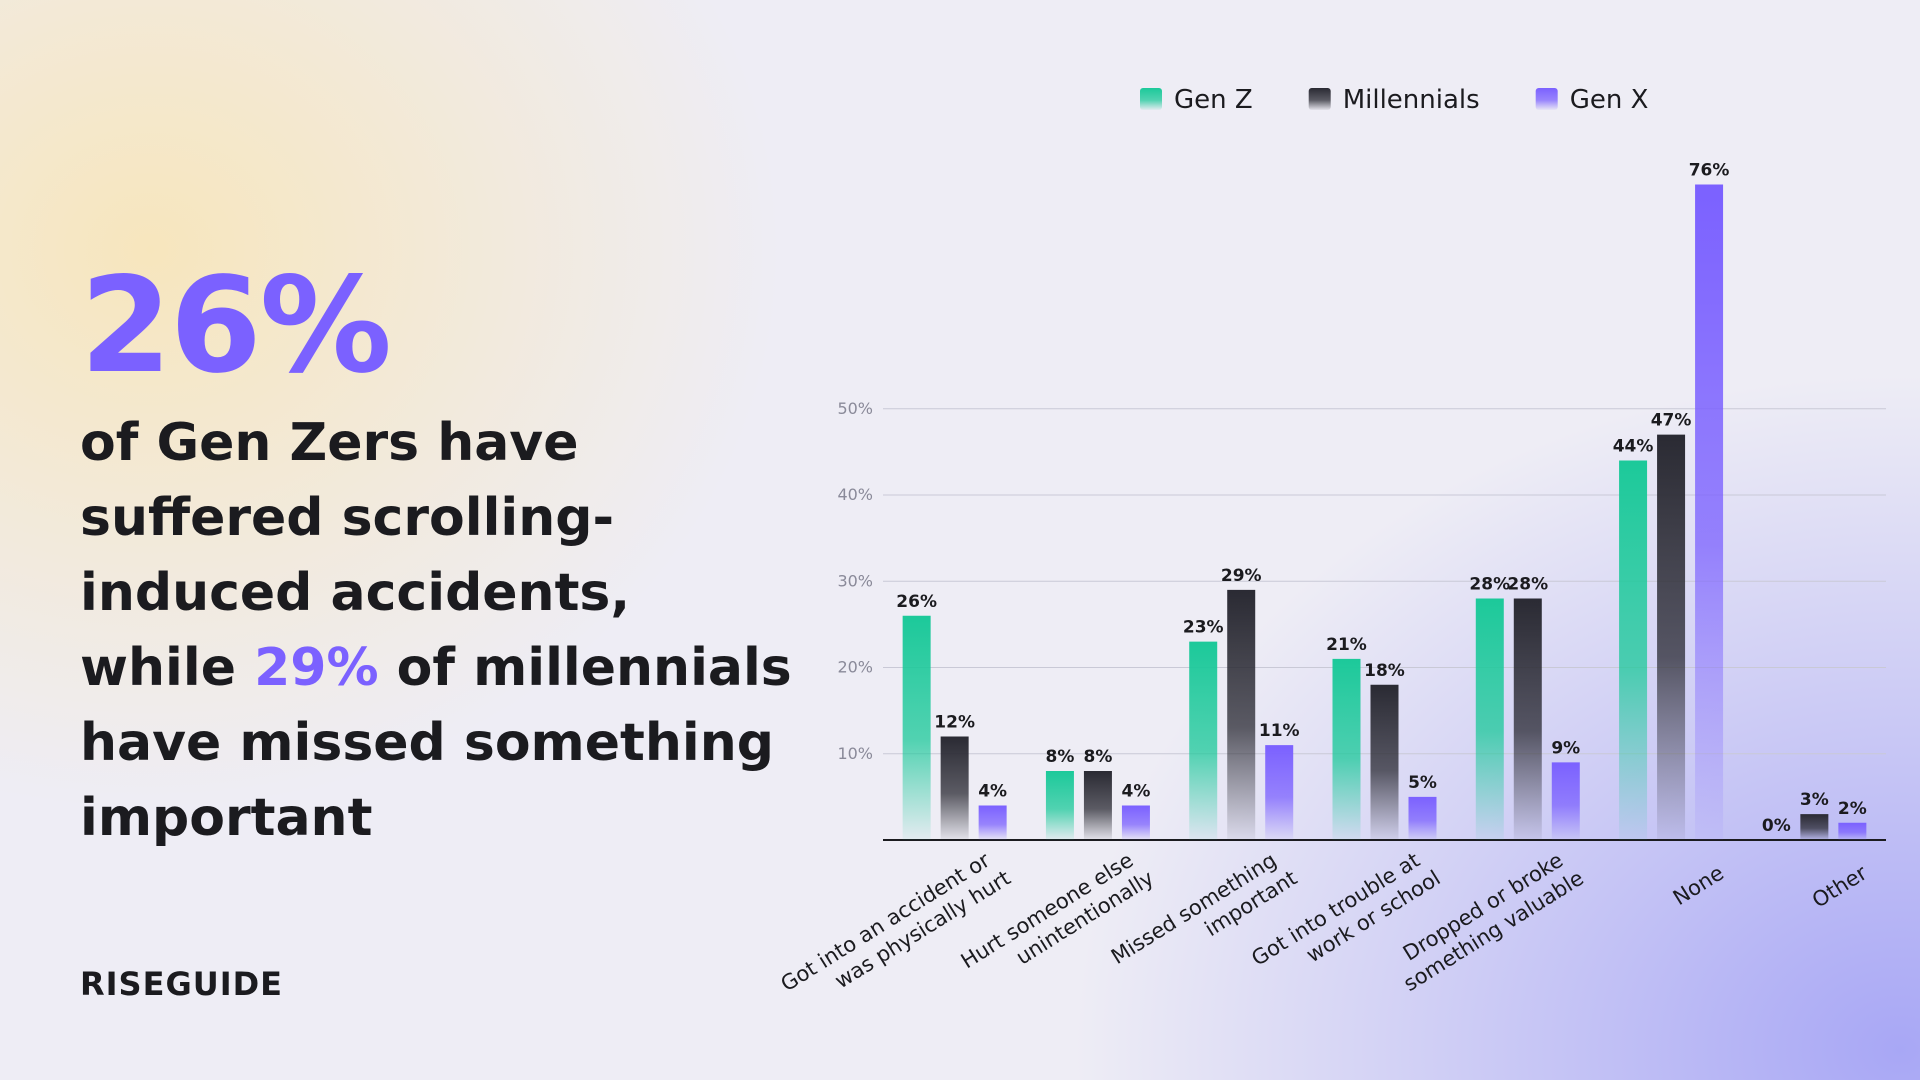  I want to click on legend-label: Gen Z, so click(1213, 100).